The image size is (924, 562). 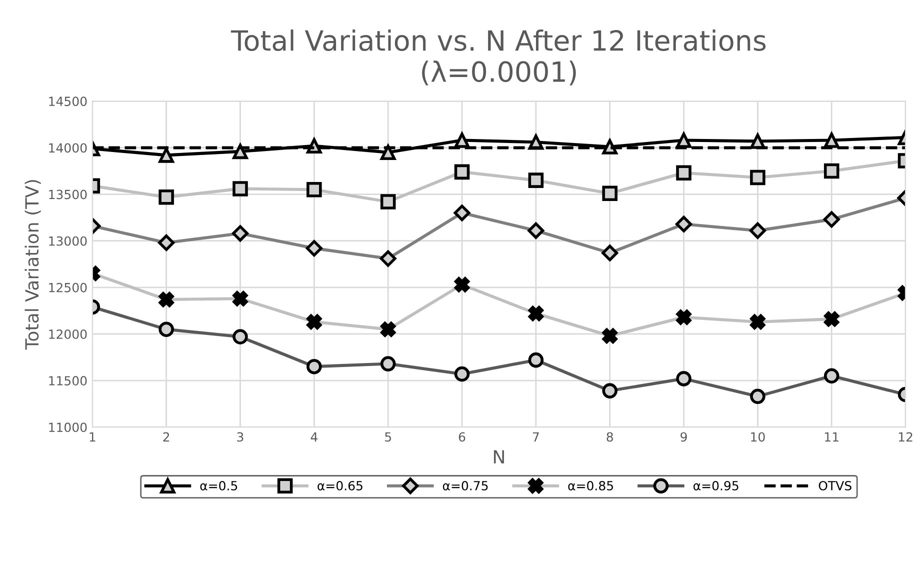 I want to click on y-tick-label: 13000, so click(x=68, y=241).